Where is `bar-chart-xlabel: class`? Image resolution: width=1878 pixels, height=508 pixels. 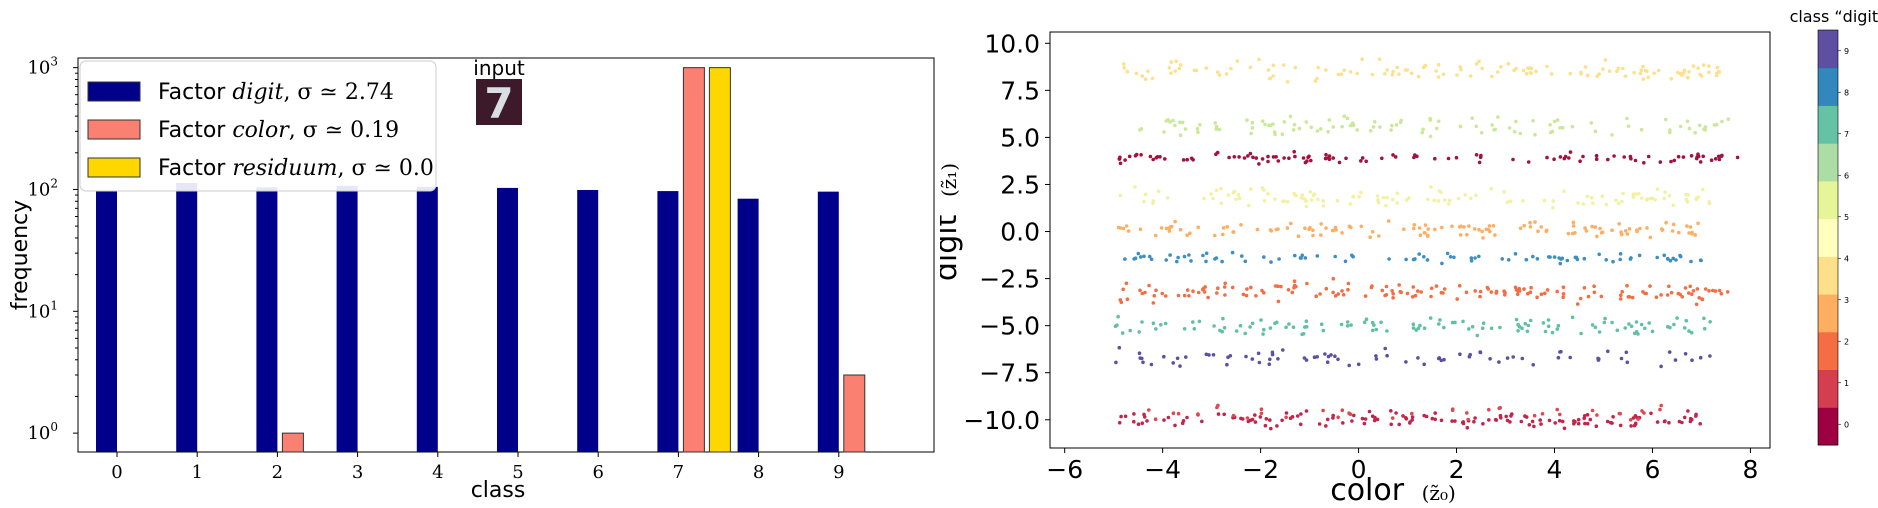 bar-chart-xlabel: class is located at coordinates (498, 490).